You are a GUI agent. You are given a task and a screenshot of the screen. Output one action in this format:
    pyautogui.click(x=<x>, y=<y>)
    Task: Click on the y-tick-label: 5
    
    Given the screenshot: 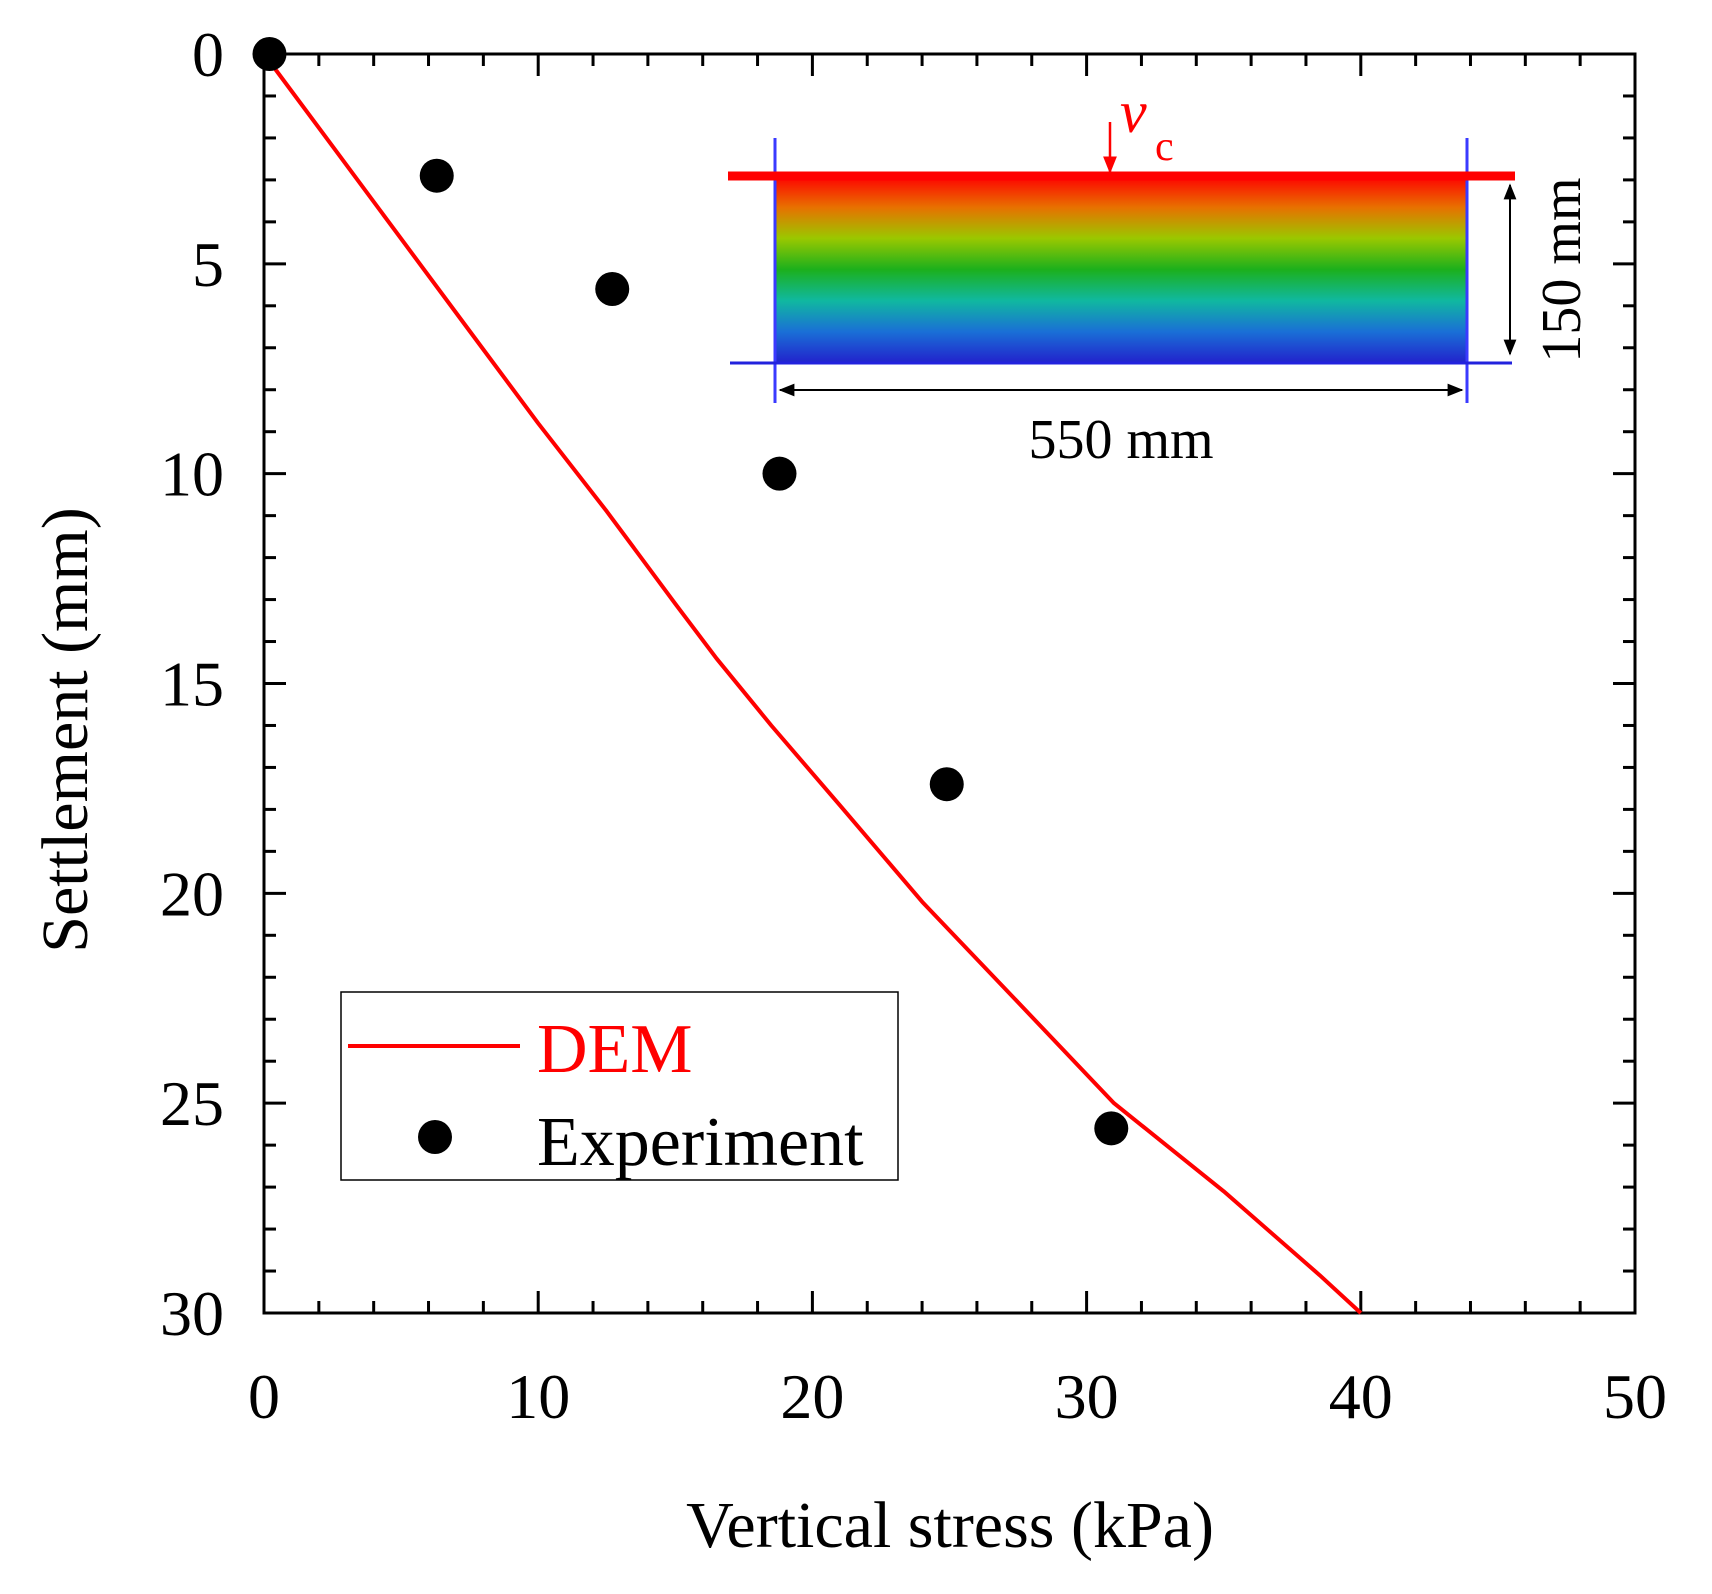 What is the action you would take?
    pyautogui.click(x=208, y=264)
    